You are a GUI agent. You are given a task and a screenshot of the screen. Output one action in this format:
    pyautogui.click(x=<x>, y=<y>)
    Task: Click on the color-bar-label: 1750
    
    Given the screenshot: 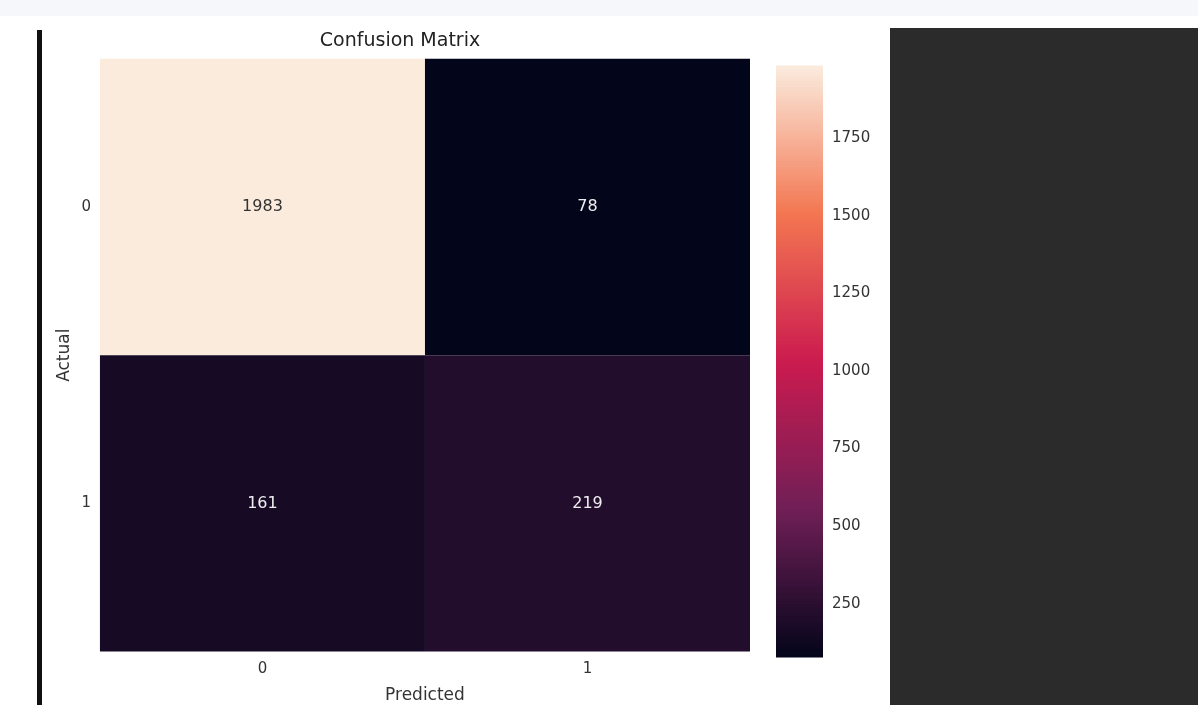 What is the action you would take?
    pyautogui.click(x=851, y=137)
    